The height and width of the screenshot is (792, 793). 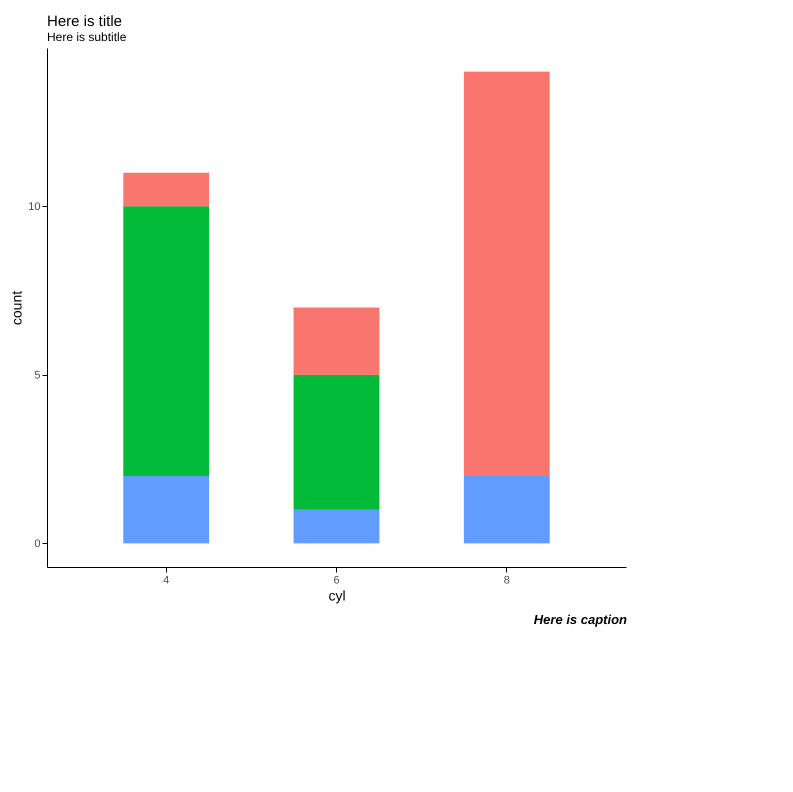 What do you see at coordinates (37, 544) in the screenshot?
I see `y-tick-label: 0` at bounding box center [37, 544].